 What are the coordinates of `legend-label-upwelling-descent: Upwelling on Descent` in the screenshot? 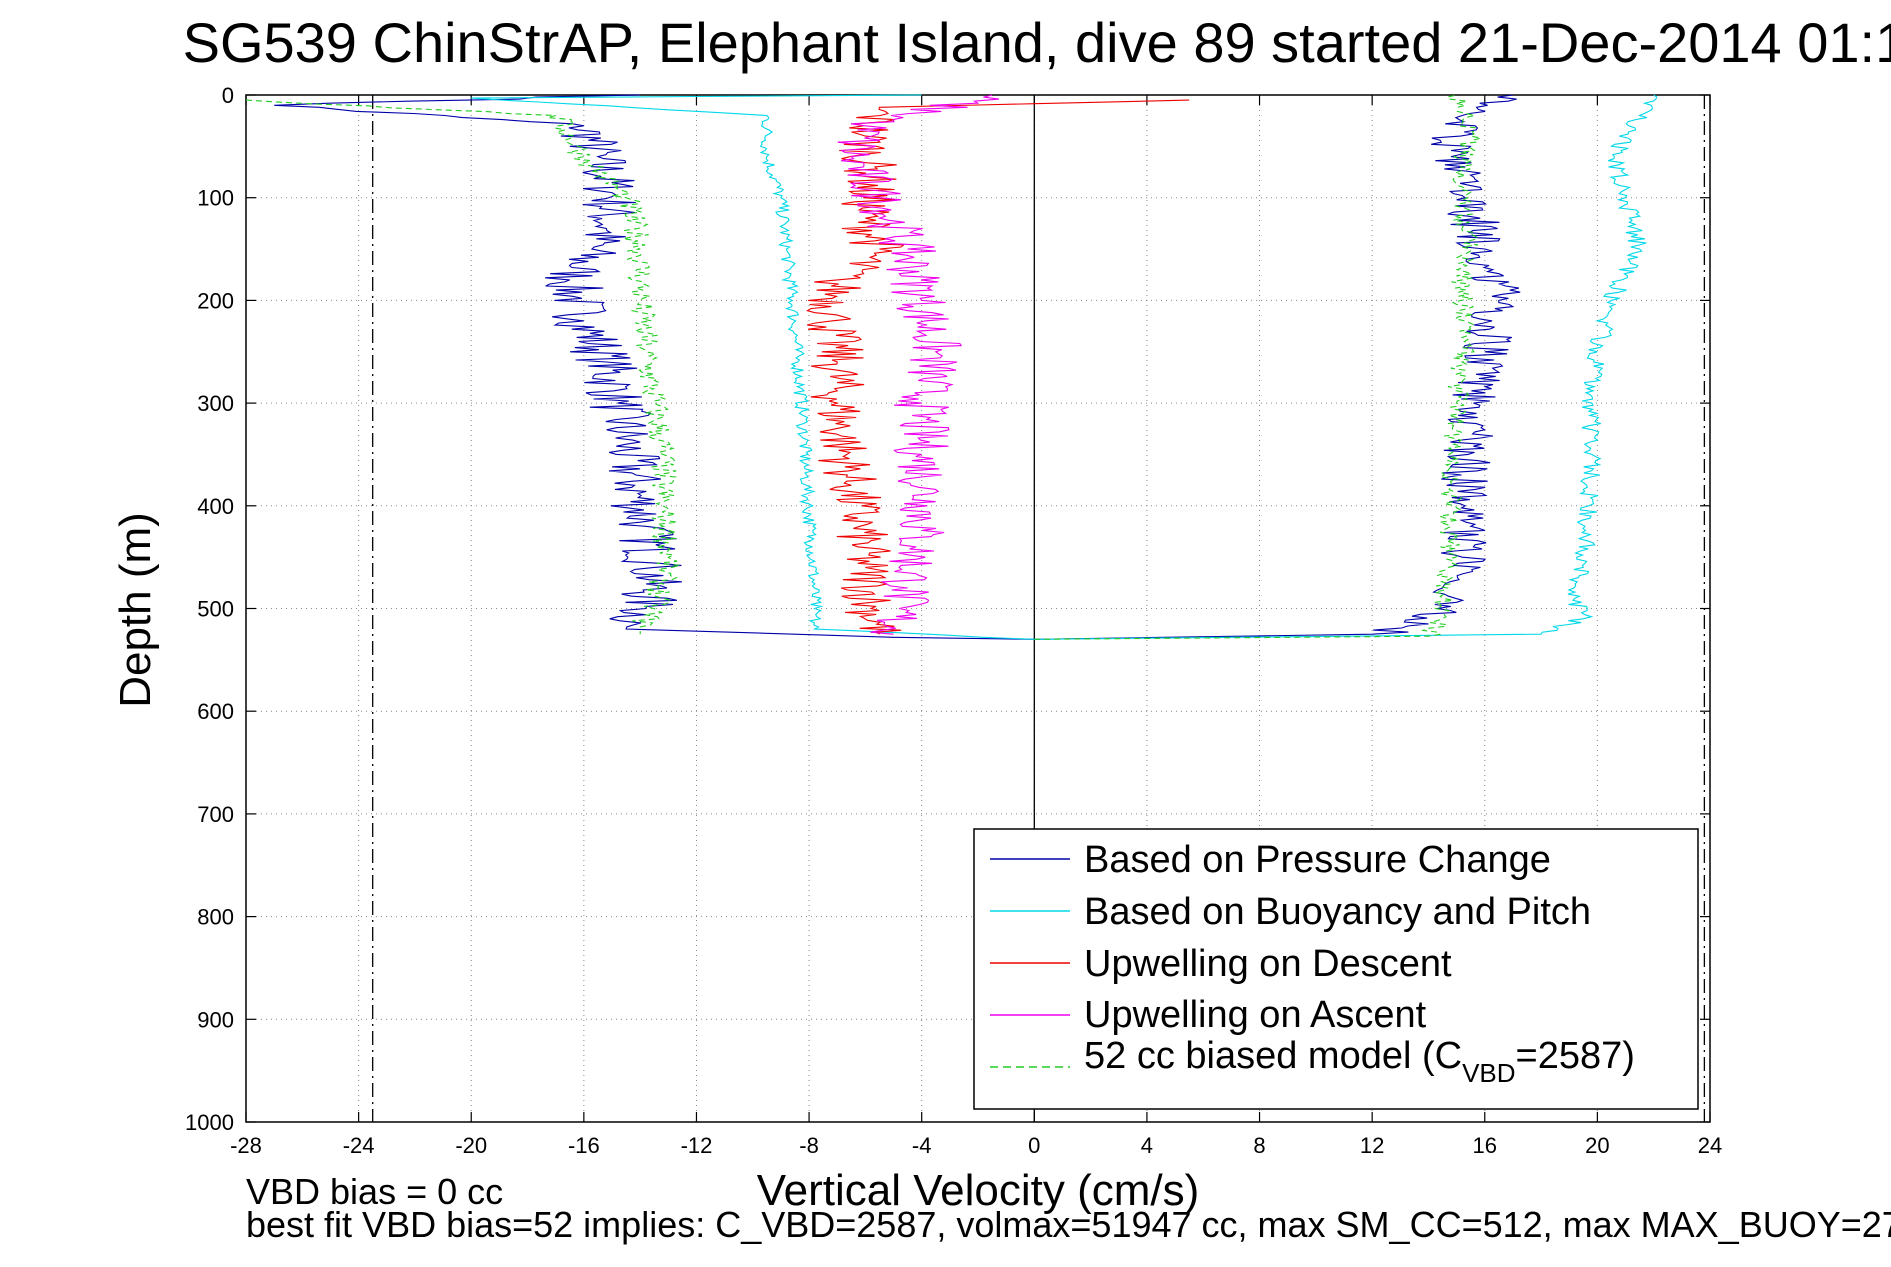 It's located at (1268, 964).